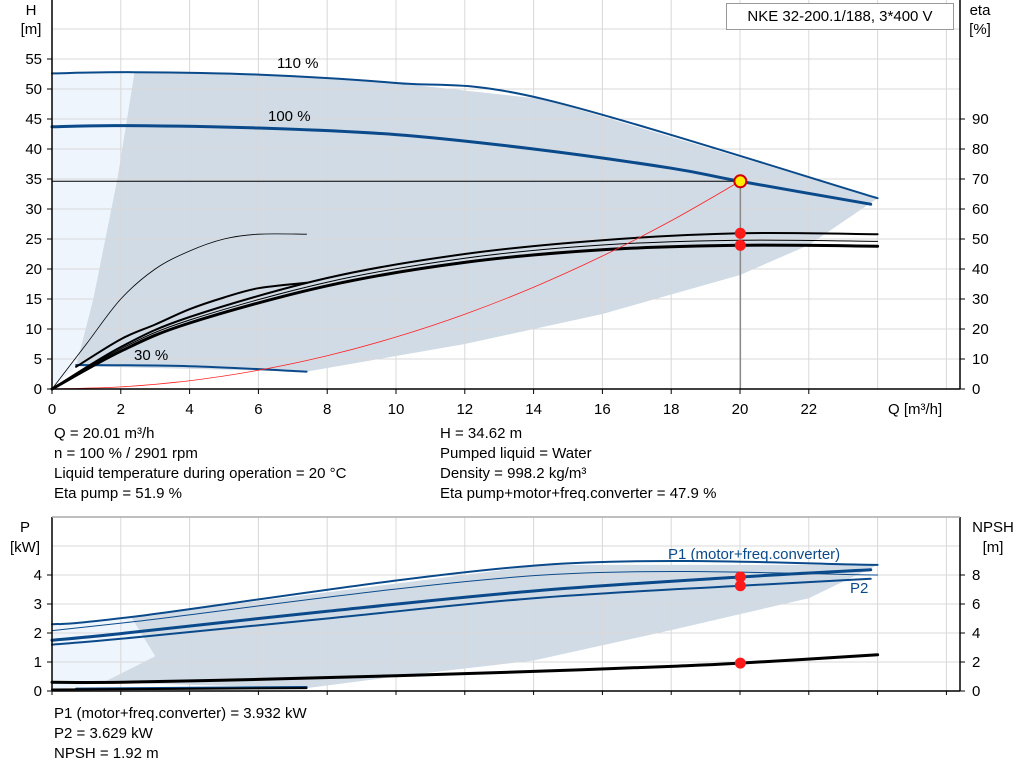 This screenshot has height=781, width=1024. Describe the element at coordinates (33, 239) in the screenshot. I see `y-tick-label: 25` at that location.